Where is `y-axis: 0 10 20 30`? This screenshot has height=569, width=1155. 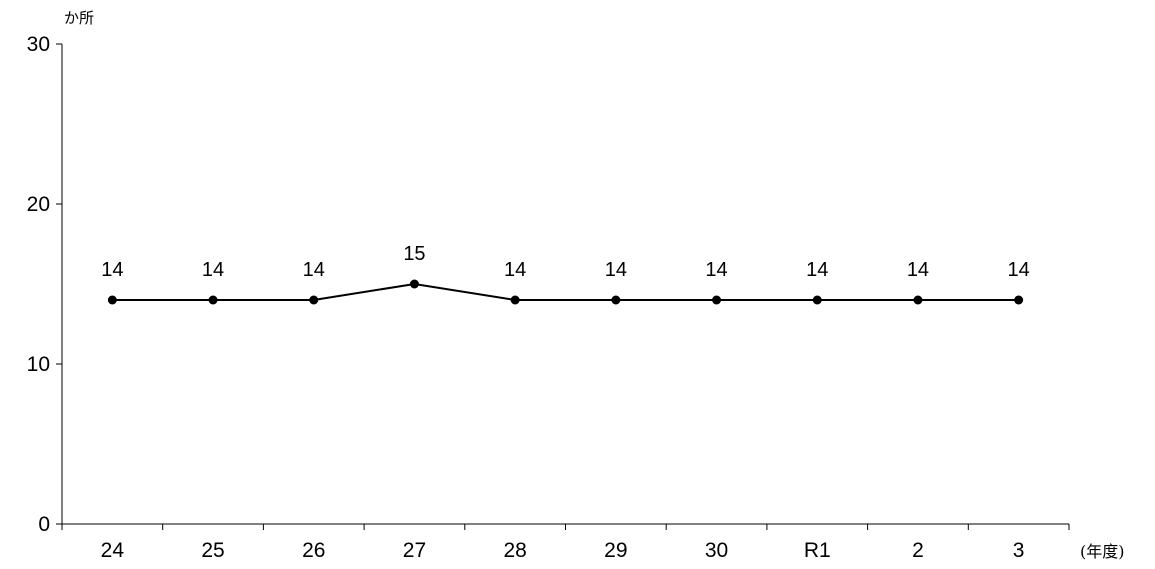
y-axis: 0 10 20 30 is located at coordinates (45, 284).